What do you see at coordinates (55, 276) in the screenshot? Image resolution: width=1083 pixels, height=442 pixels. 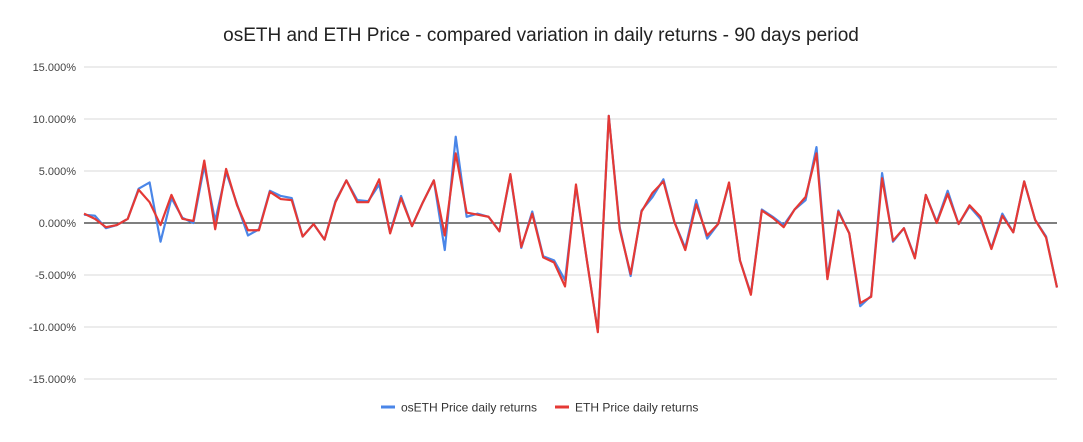 I see `y-tick-label: -5.000%` at bounding box center [55, 276].